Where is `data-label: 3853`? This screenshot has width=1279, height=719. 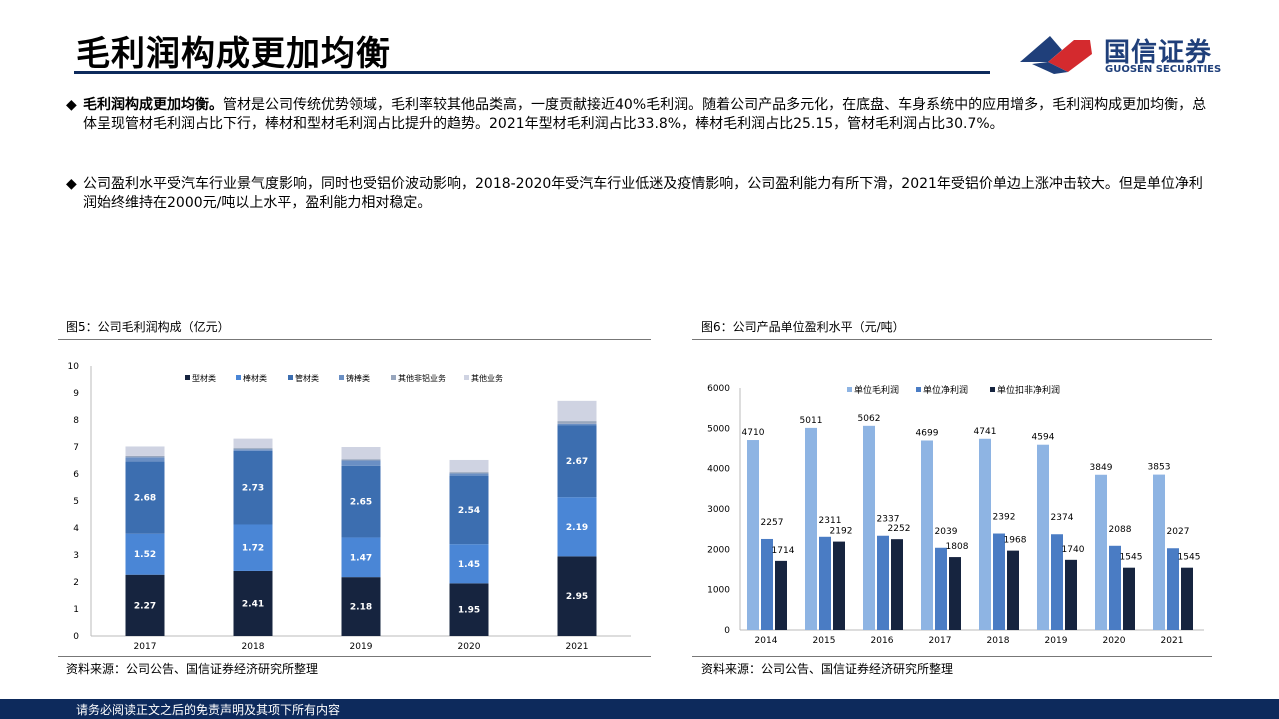 data-label: 3853 is located at coordinates (1159, 468).